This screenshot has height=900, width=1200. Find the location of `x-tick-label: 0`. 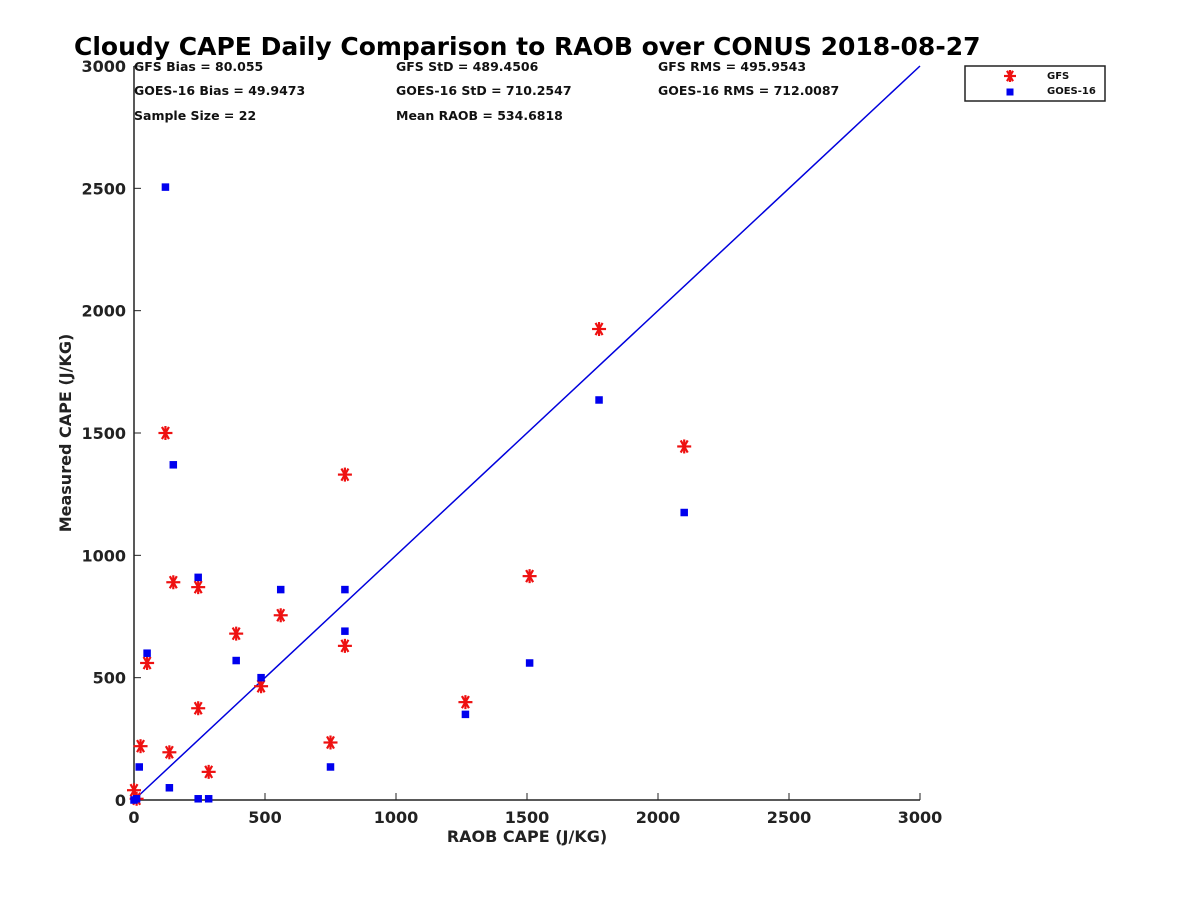

x-tick-label: 0 is located at coordinates (133, 817).